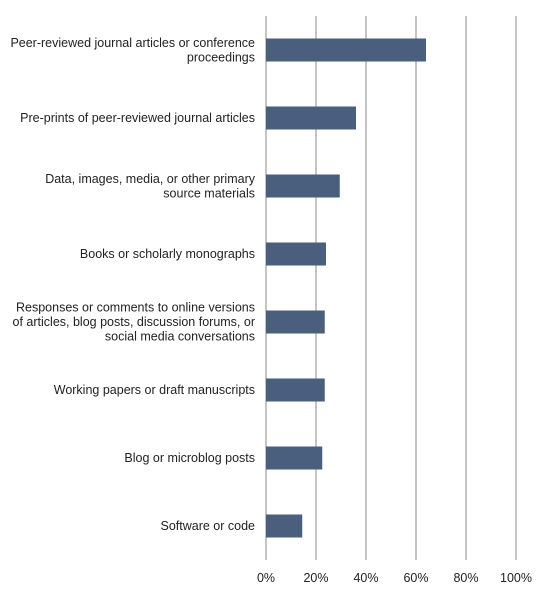 This screenshot has height=600, width=554. What do you see at coordinates (365, 578) in the screenshot?
I see `x-tick-label-40: 40%` at bounding box center [365, 578].